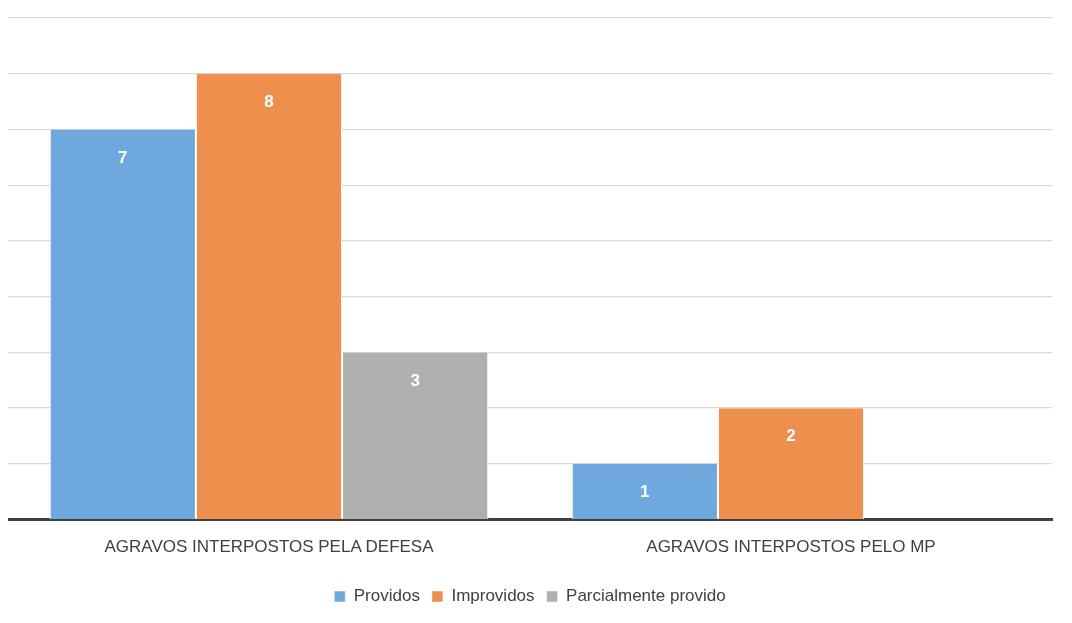 The image size is (1072, 623). Describe the element at coordinates (791, 436) in the screenshot. I see `data-label: 2` at that location.